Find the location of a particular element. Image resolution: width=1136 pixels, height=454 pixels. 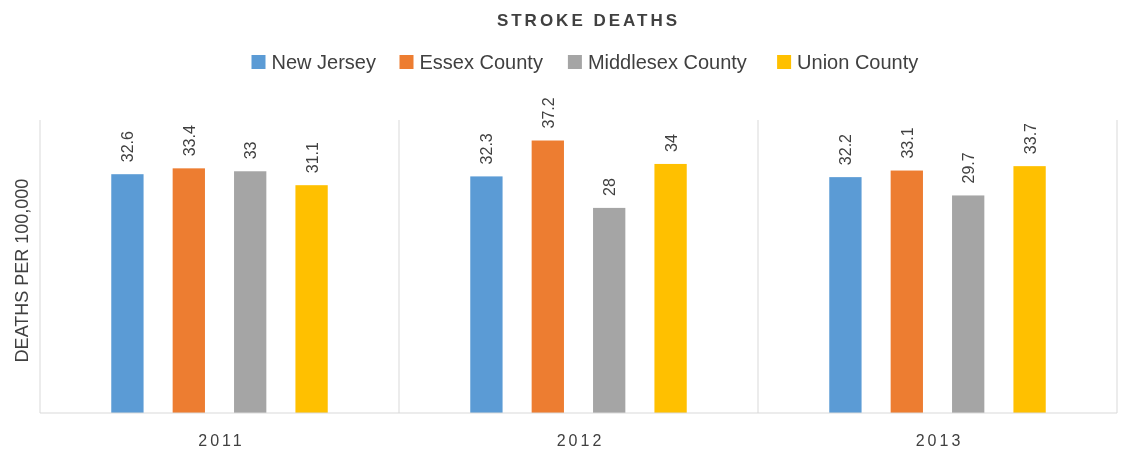

data-label: 29.7 is located at coordinates (969, 168).